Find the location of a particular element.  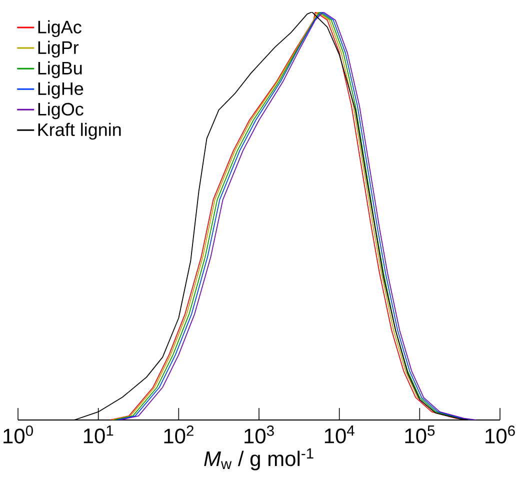

legend-label: LigPr is located at coordinates (58, 49).